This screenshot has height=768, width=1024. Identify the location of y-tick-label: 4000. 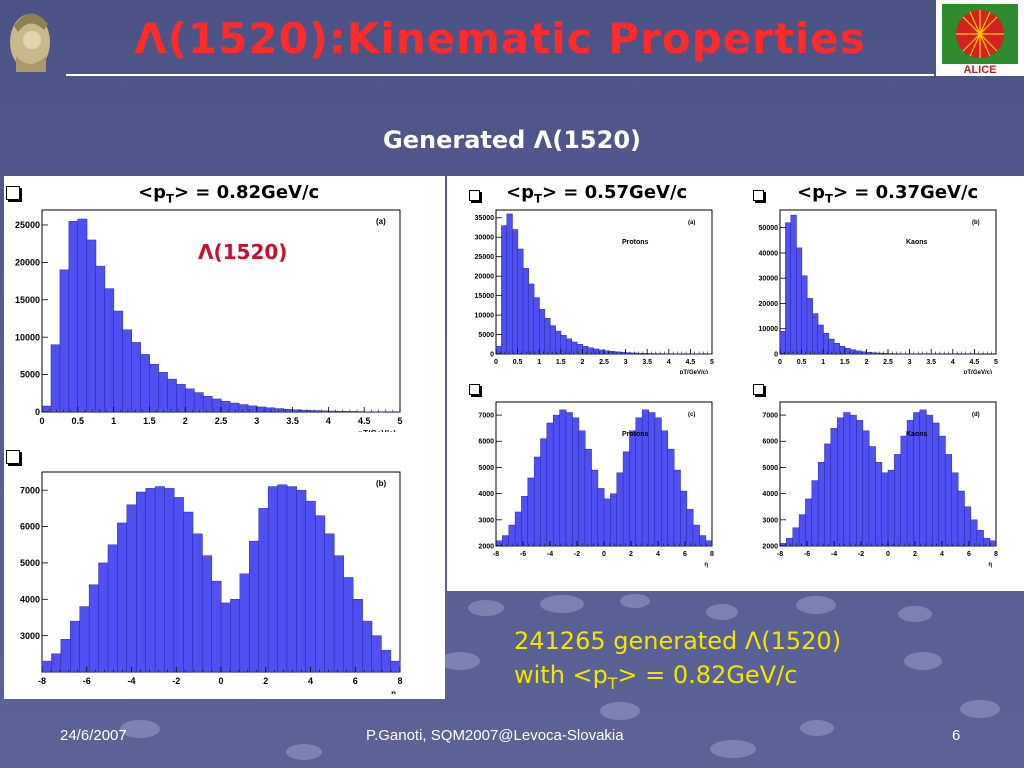
(486, 494).